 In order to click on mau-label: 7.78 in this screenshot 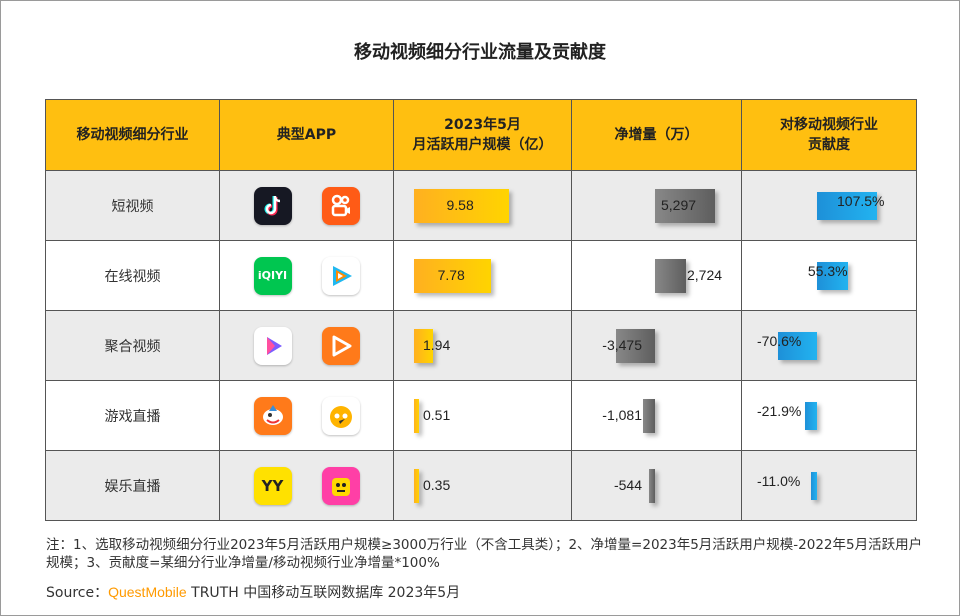, I will do `click(451, 275)`.